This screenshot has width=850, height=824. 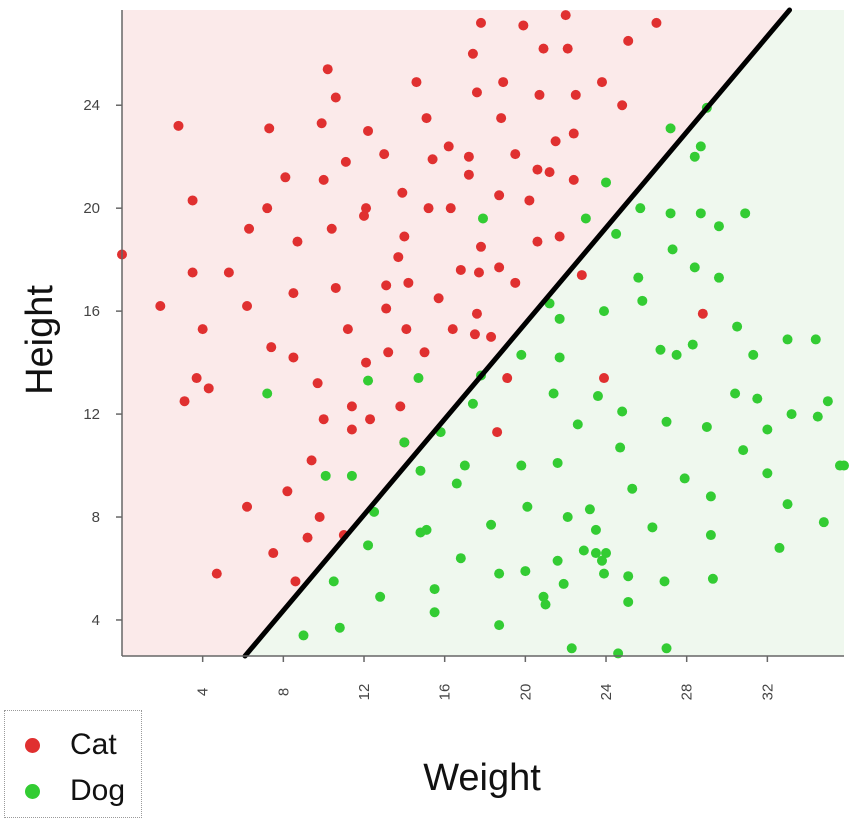 I want to click on legend: Cat Dog, so click(x=73, y=764).